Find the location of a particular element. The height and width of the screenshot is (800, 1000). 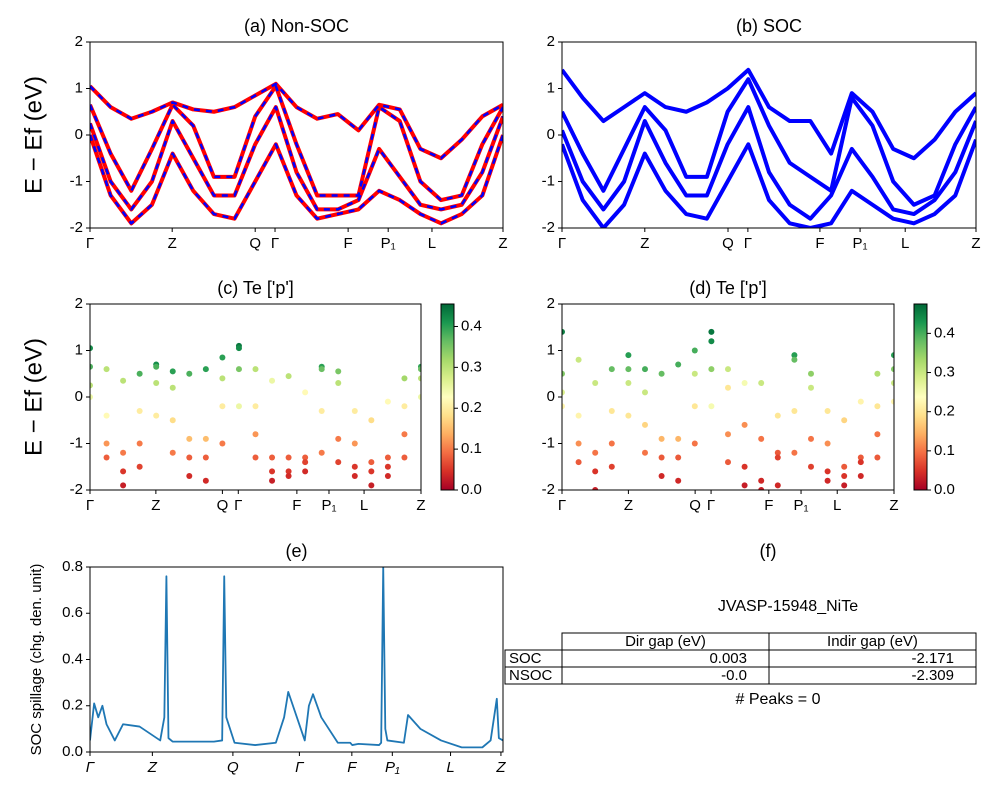

table-note: # Peaks = 0 is located at coordinates (778, 699).